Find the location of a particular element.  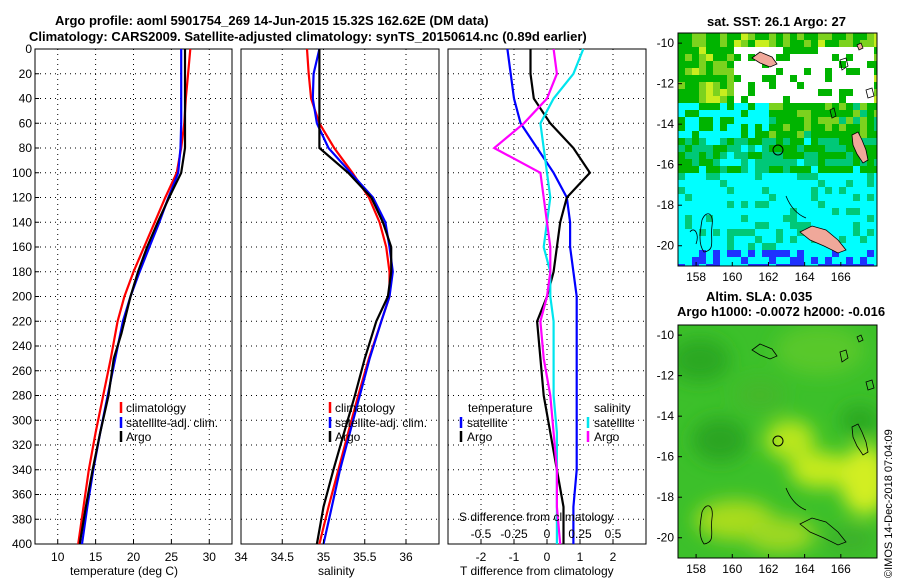

temperature-legend: climatology satellite-adj. clim. Argo is located at coordinates (168, 422).